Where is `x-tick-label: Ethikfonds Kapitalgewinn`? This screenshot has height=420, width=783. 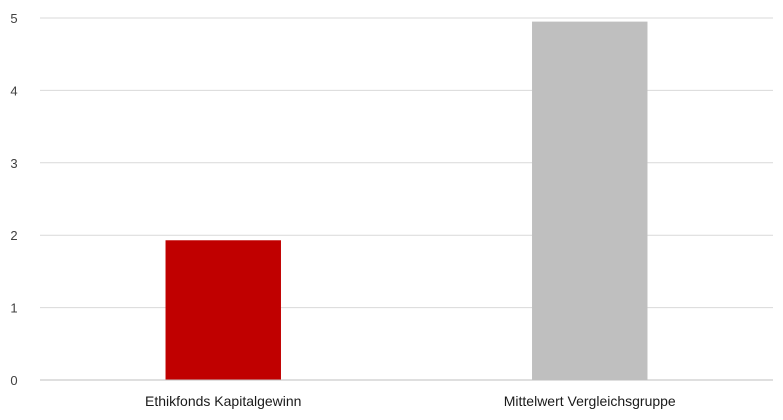 x-tick-label: Ethikfonds Kapitalgewinn is located at coordinates (223, 401).